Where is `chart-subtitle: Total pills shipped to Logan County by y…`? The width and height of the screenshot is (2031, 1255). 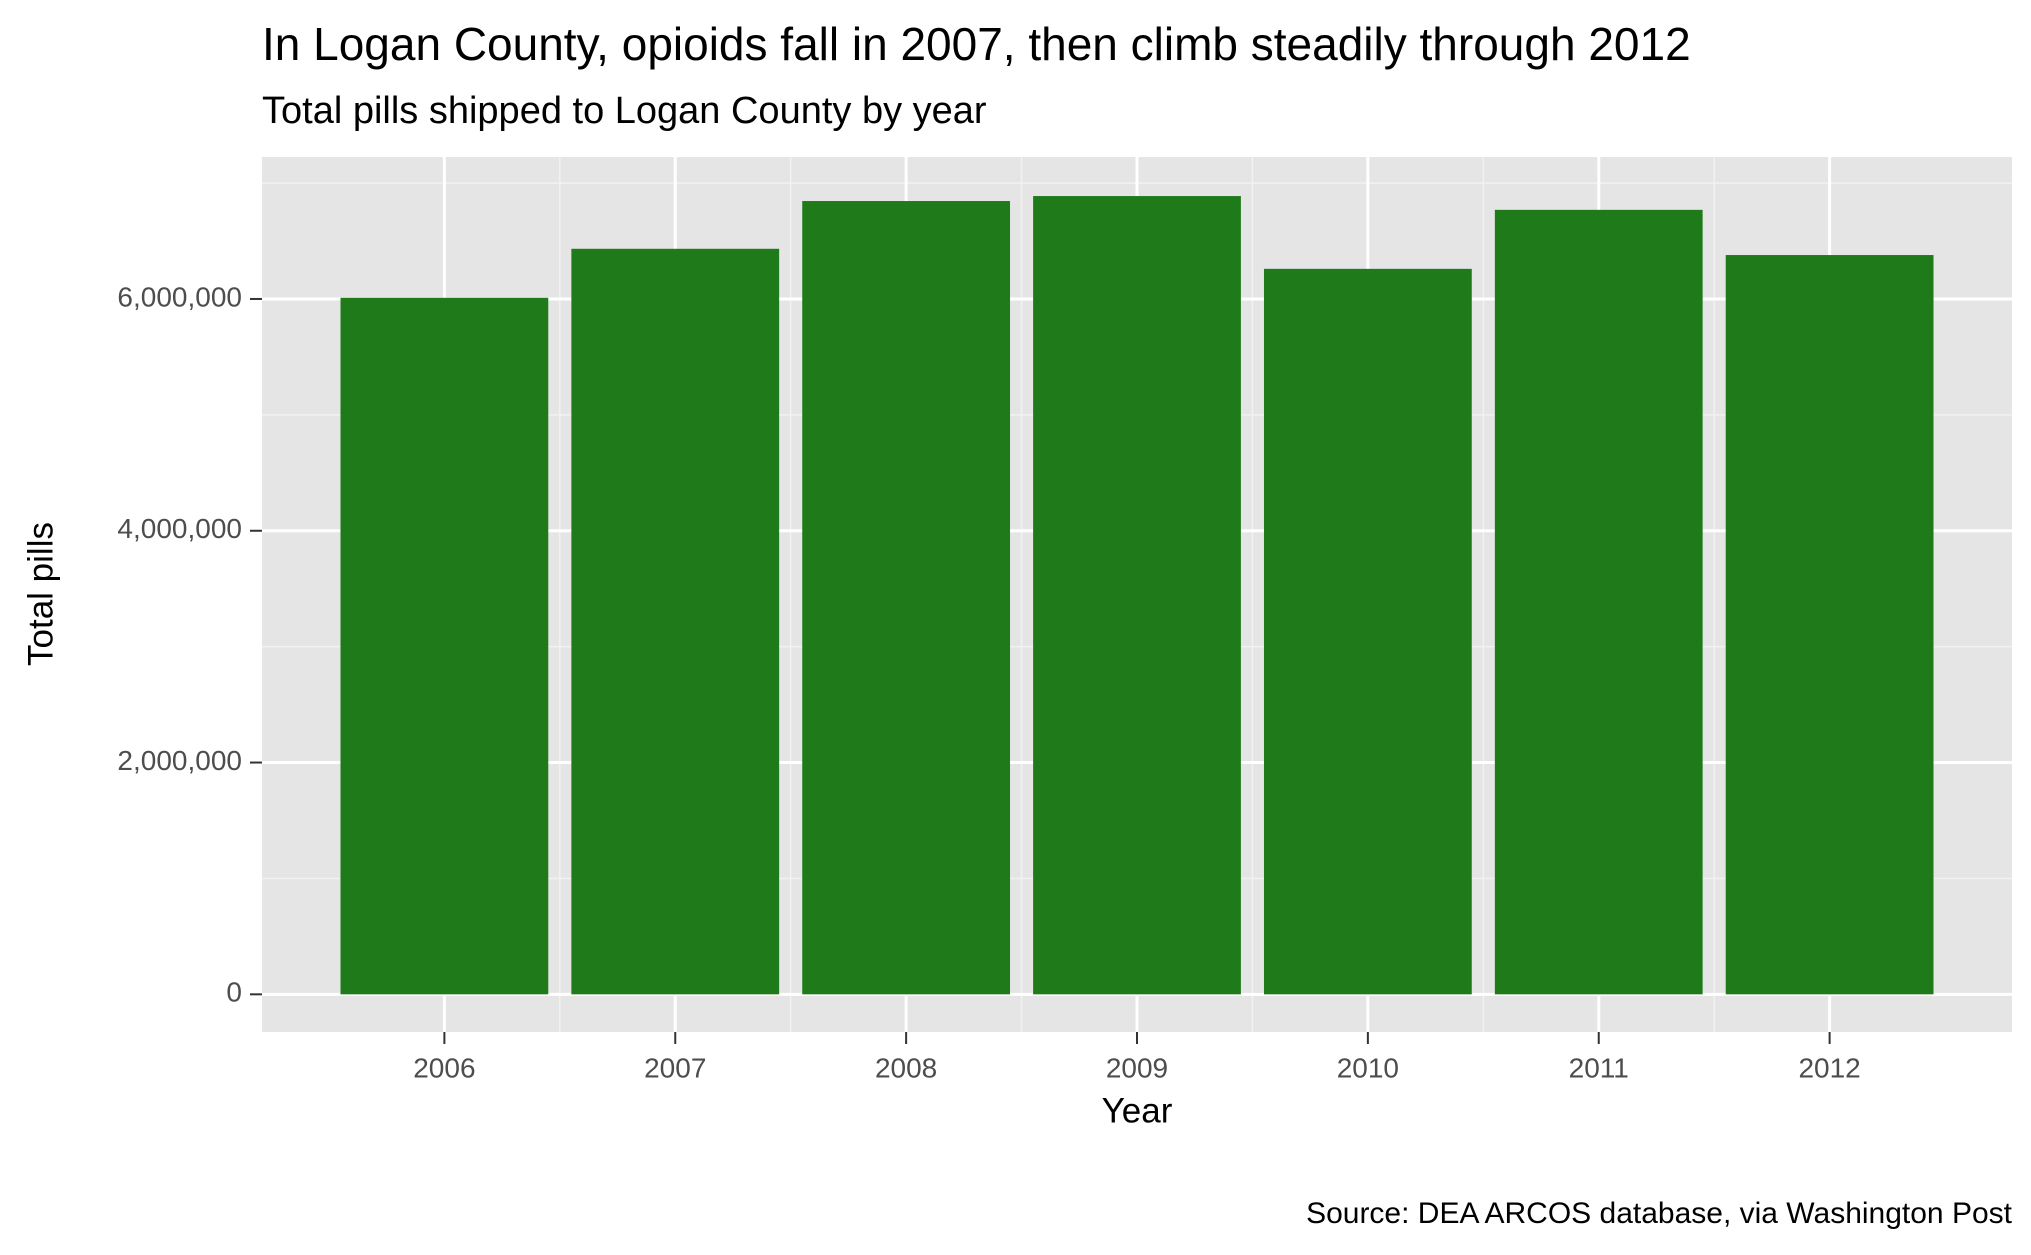 chart-subtitle: Total pills shipped to Logan County by y… is located at coordinates (624, 111).